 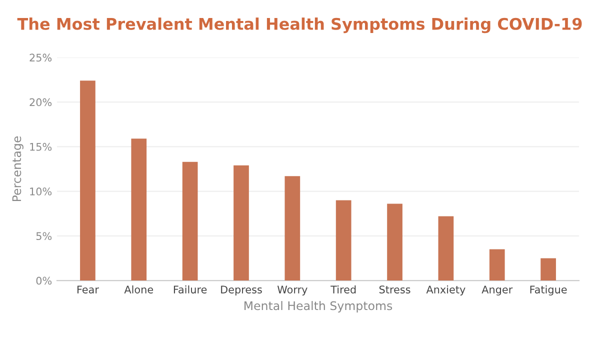 What do you see at coordinates (41, 146) in the screenshot?
I see `y-tick-label: 15%` at bounding box center [41, 146].